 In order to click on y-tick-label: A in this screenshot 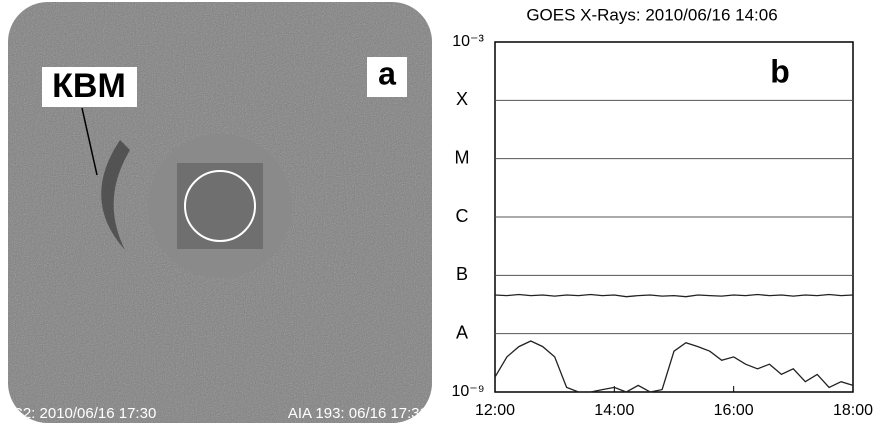, I will do `click(462, 332)`.